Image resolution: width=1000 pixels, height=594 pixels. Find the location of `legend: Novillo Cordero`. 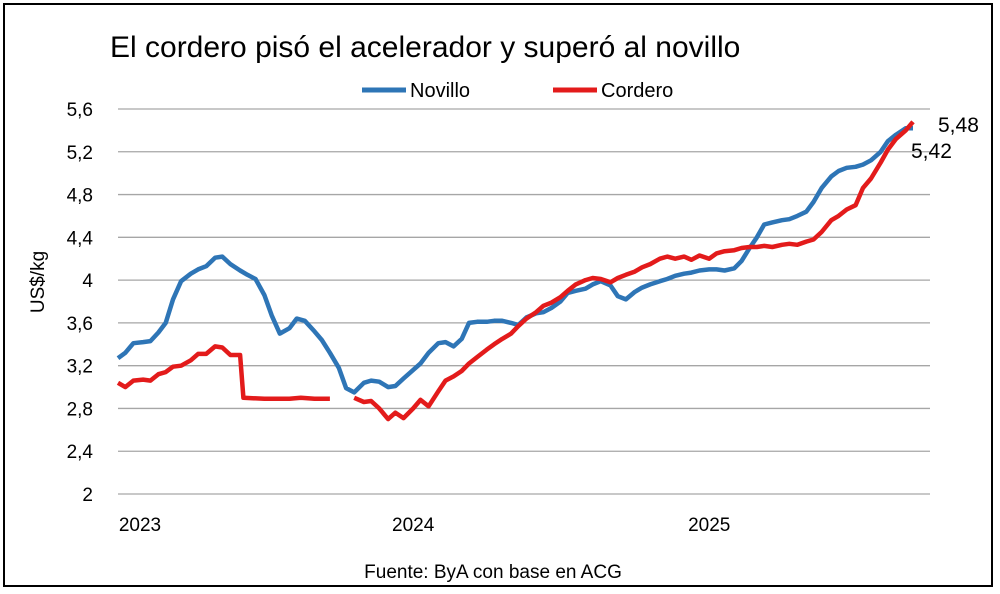

legend: Novillo Cordero is located at coordinates (517, 91).